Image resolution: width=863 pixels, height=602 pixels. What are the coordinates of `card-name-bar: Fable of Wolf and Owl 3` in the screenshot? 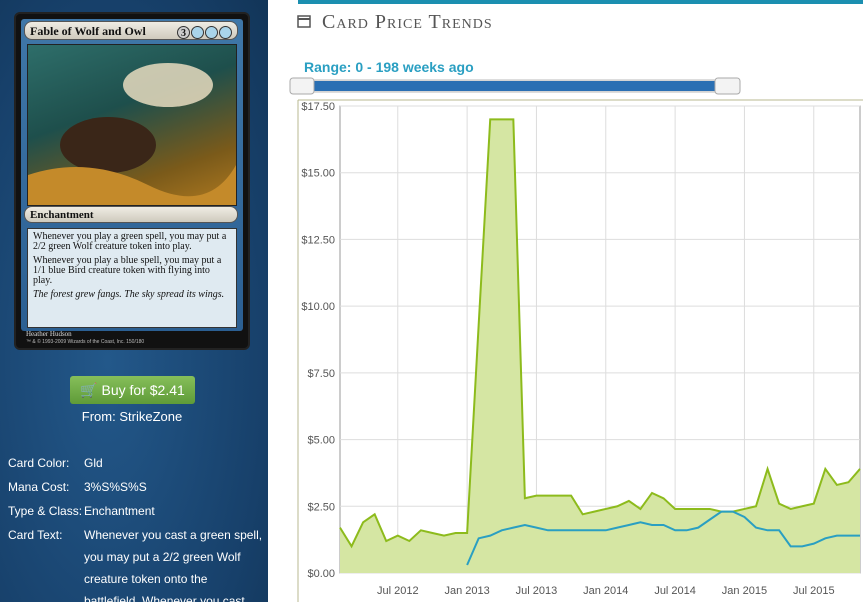 It's located at (131, 30).